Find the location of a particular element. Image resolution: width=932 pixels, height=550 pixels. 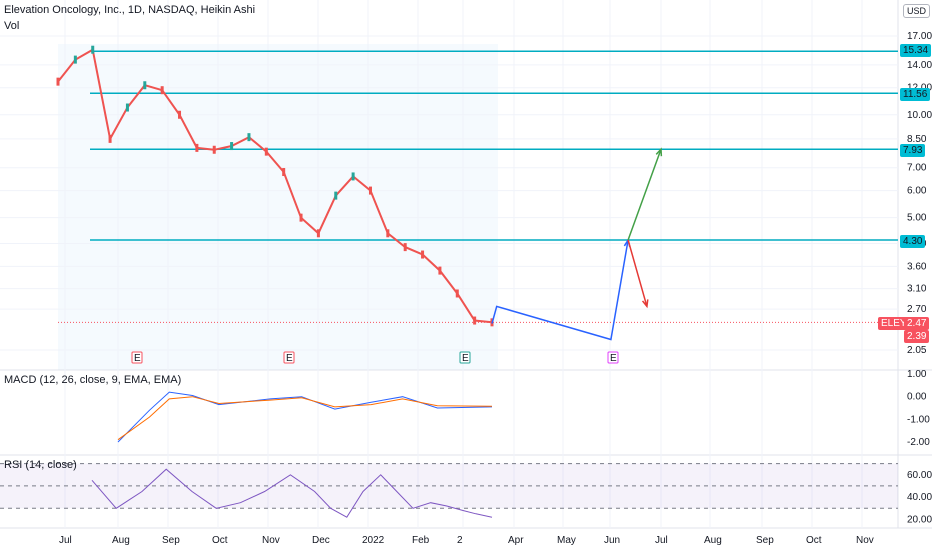

last-price-badge: 2.47 is located at coordinates (917, 323).